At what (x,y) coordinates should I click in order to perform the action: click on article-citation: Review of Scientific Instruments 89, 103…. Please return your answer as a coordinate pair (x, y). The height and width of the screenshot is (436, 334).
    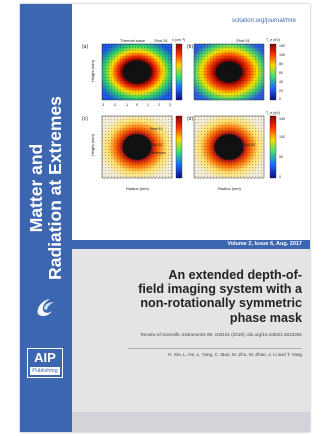
    Looking at the image, I should click on (221, 334).